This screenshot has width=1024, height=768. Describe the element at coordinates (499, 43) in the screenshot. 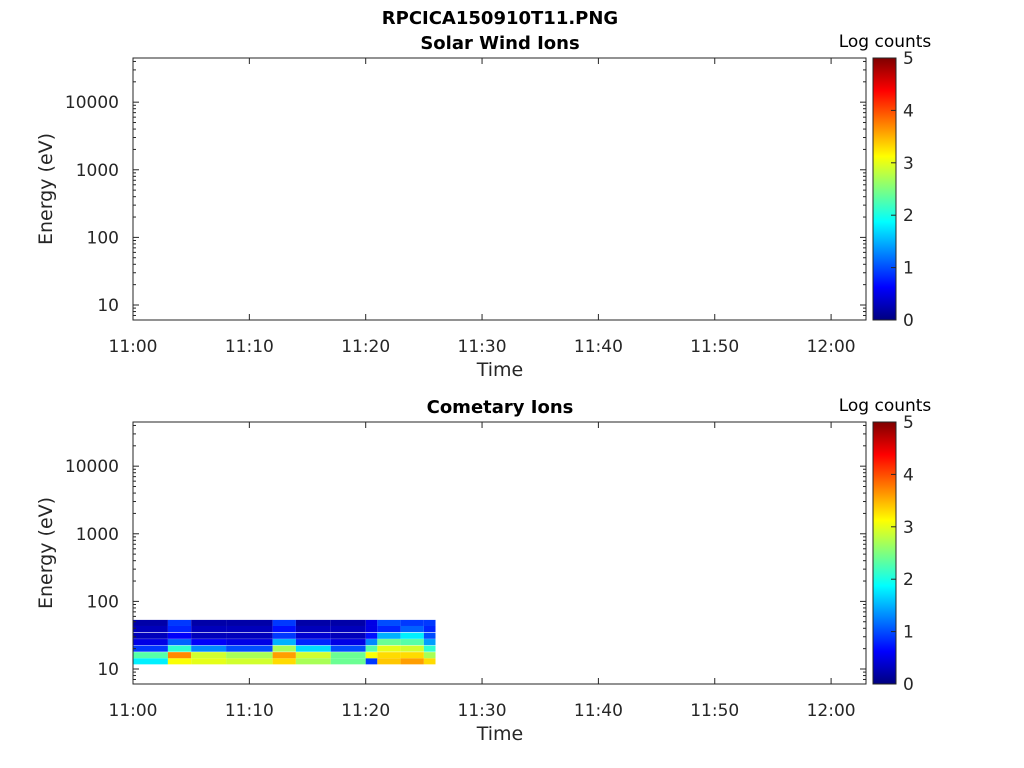

I see `panel-title: Solar Wind Ions` at that location.